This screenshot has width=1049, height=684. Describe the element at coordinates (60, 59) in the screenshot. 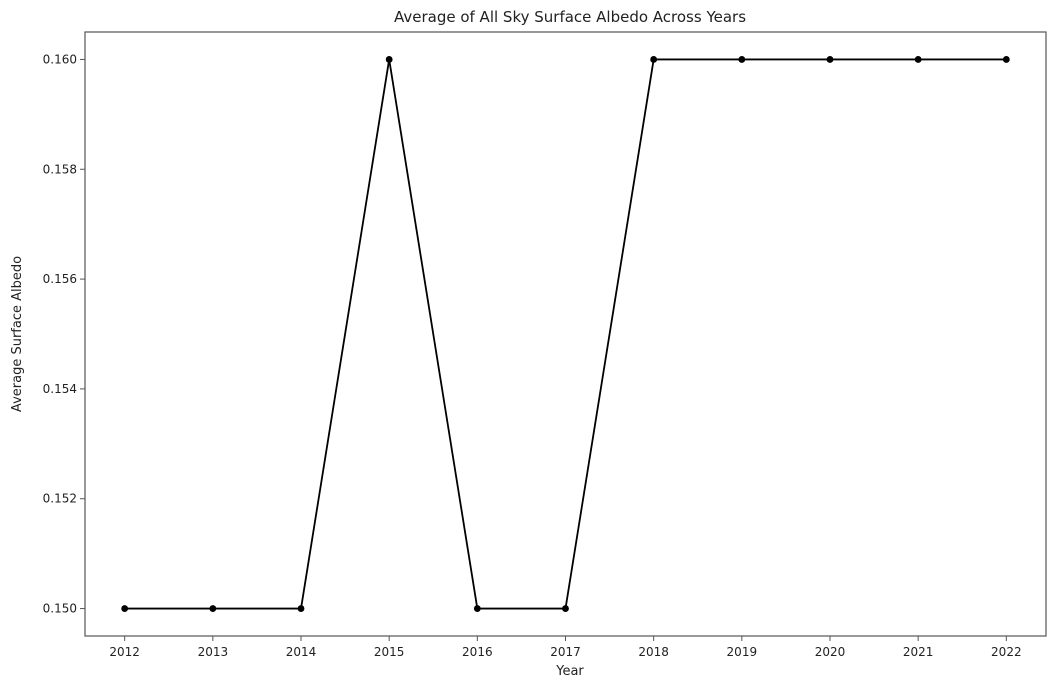

I see `y-tick-label: 0.160` at that location.